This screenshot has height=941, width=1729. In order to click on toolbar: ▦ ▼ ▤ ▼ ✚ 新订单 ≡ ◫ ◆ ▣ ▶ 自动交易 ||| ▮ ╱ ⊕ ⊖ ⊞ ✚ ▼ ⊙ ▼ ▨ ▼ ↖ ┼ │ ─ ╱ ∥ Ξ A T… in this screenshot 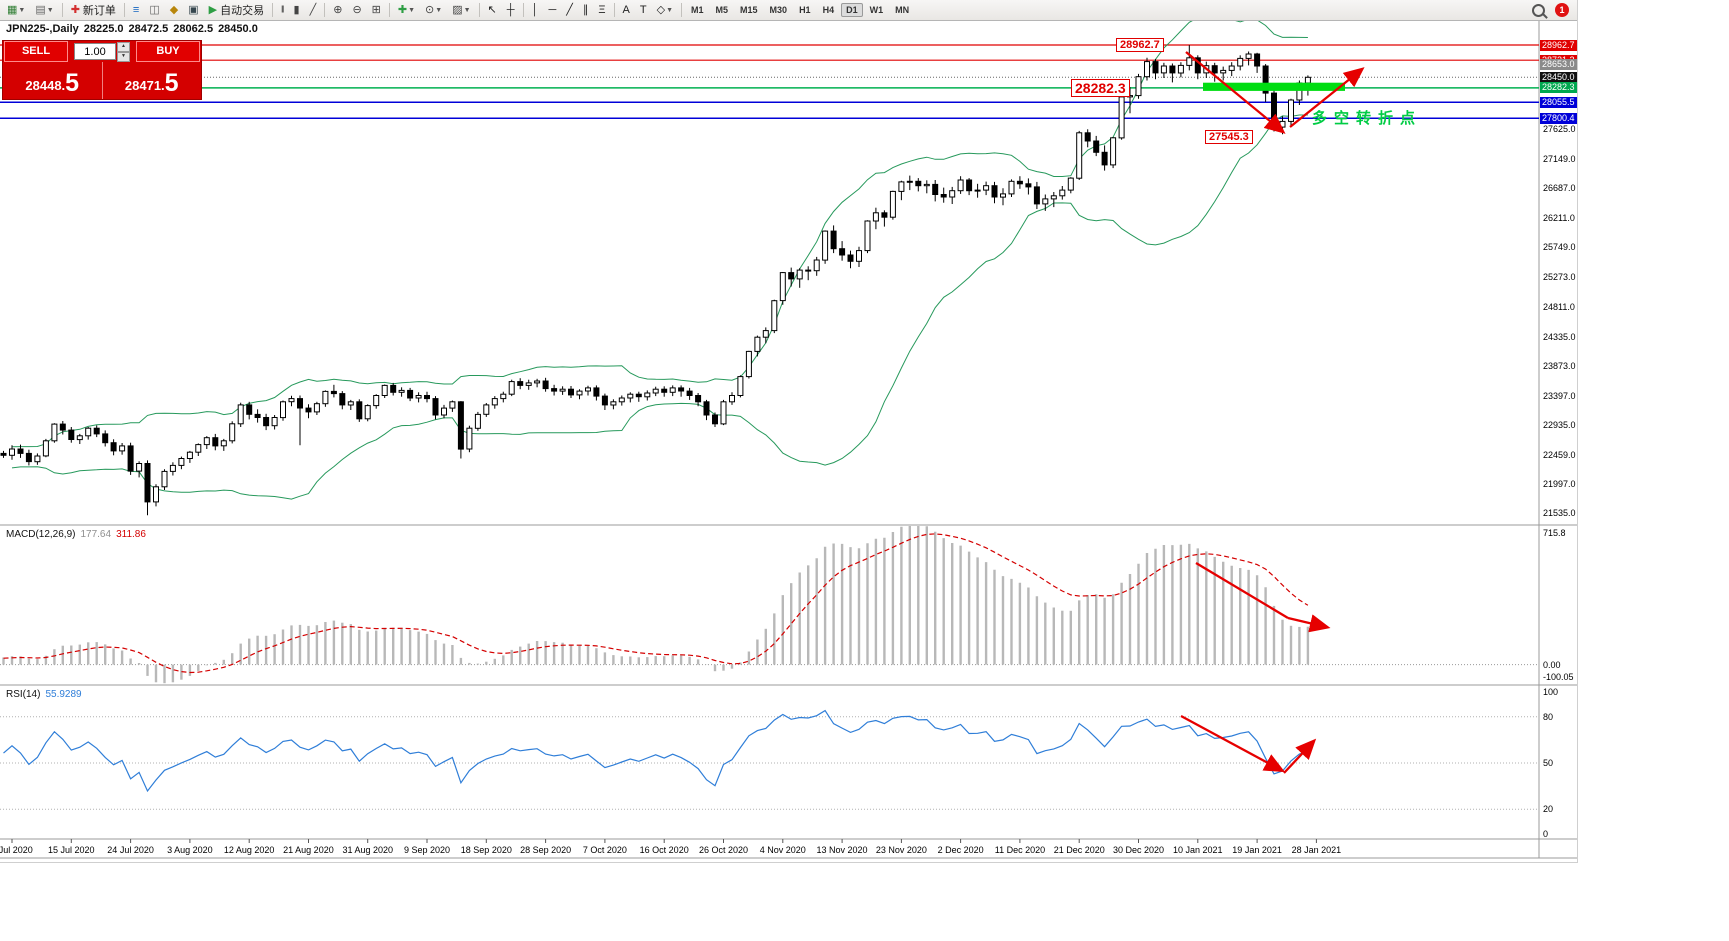, I will do `click(788, 10)`.